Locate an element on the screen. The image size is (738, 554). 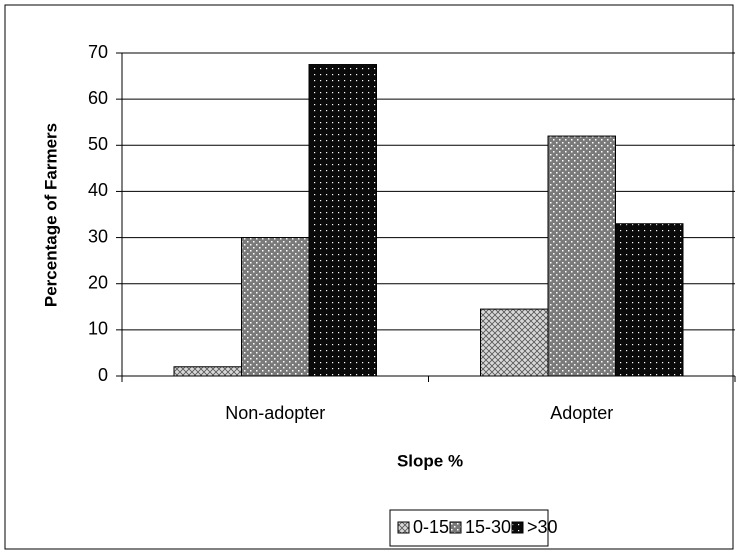
y-tick-label: 0 is located at coordinates (103, 375).